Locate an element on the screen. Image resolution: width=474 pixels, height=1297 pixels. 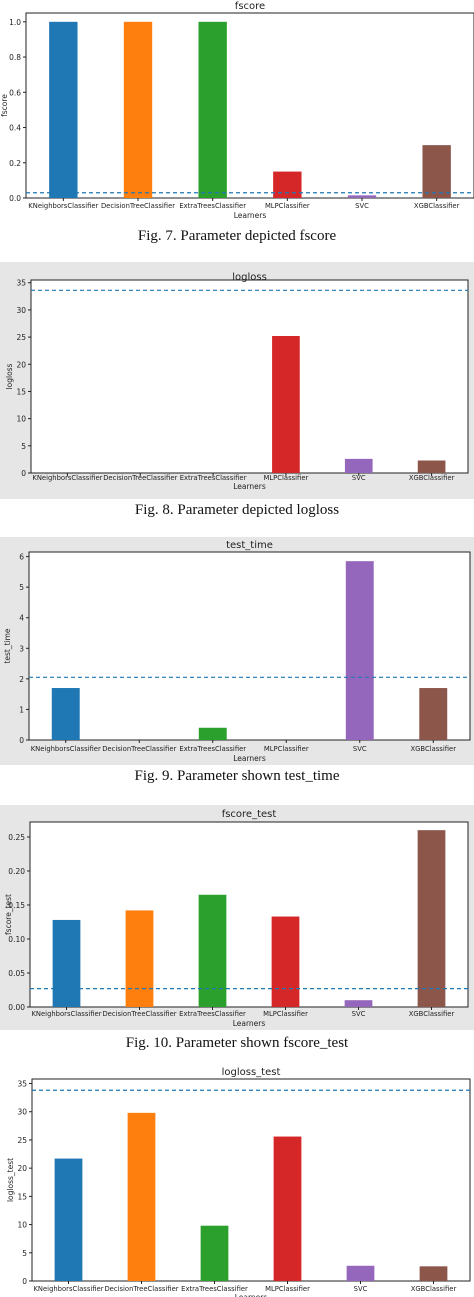
y-axis-label: test_time is located at coordinates (7, 645).